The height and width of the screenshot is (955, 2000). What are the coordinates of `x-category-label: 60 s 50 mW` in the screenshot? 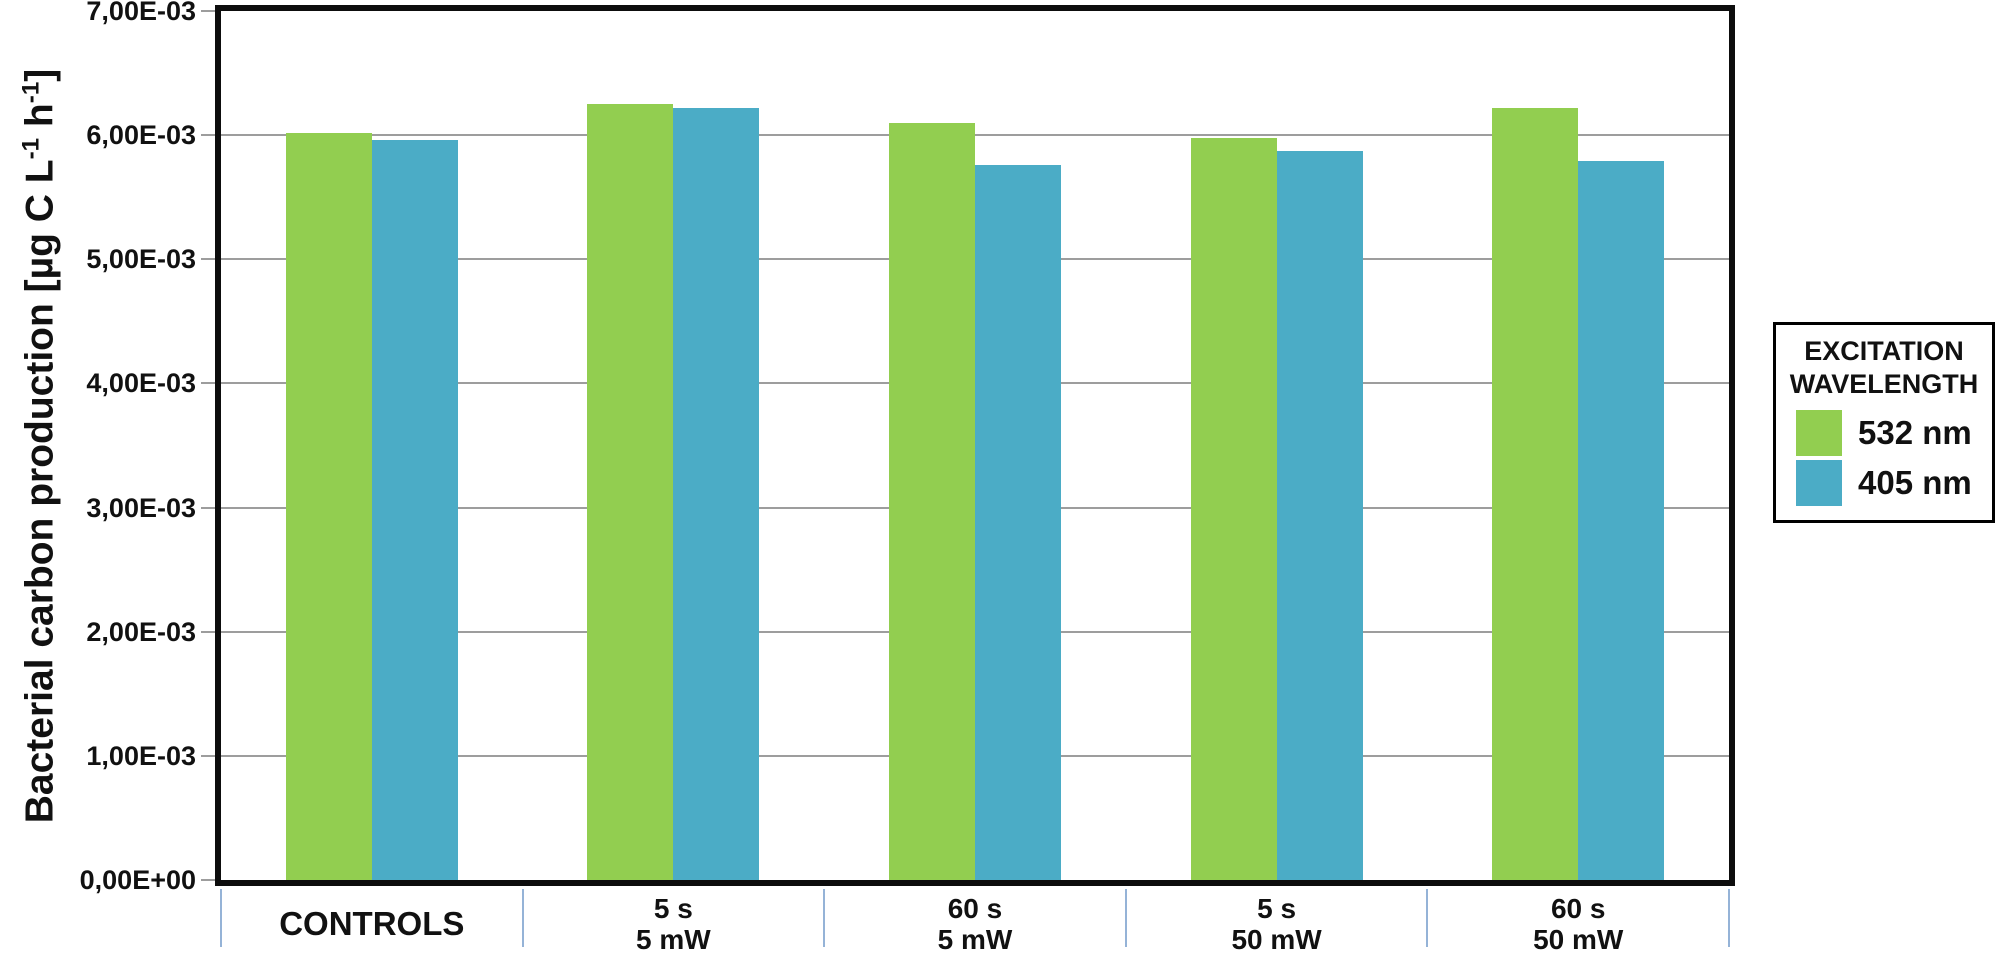 It's located at (1578, 924).